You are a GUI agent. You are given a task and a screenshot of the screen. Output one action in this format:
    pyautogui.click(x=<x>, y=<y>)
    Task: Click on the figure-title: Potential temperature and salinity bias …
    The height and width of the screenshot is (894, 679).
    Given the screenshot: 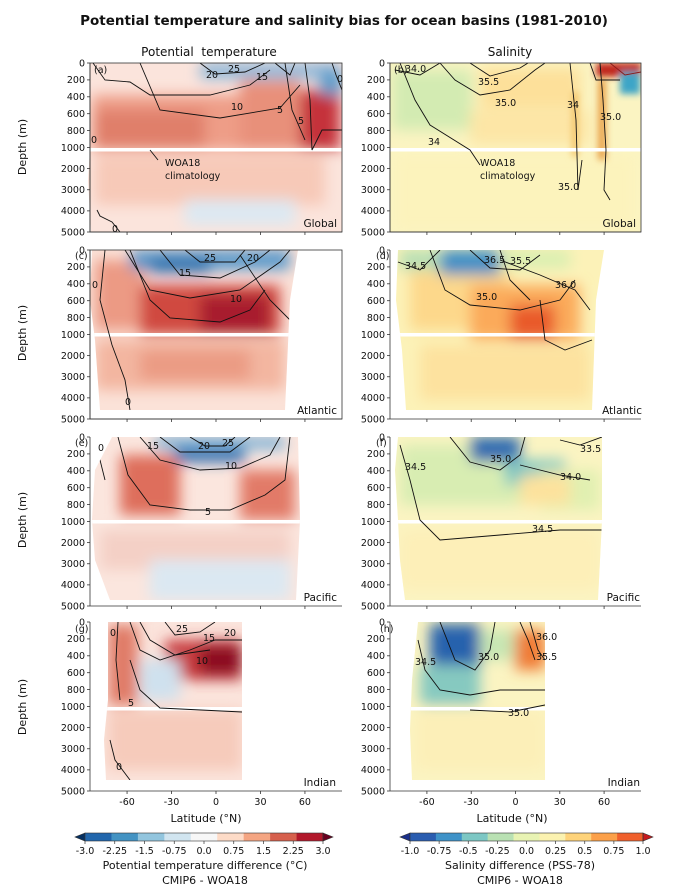 What is the action you would take?
    pyautogui.click(x=344, y=21)
    